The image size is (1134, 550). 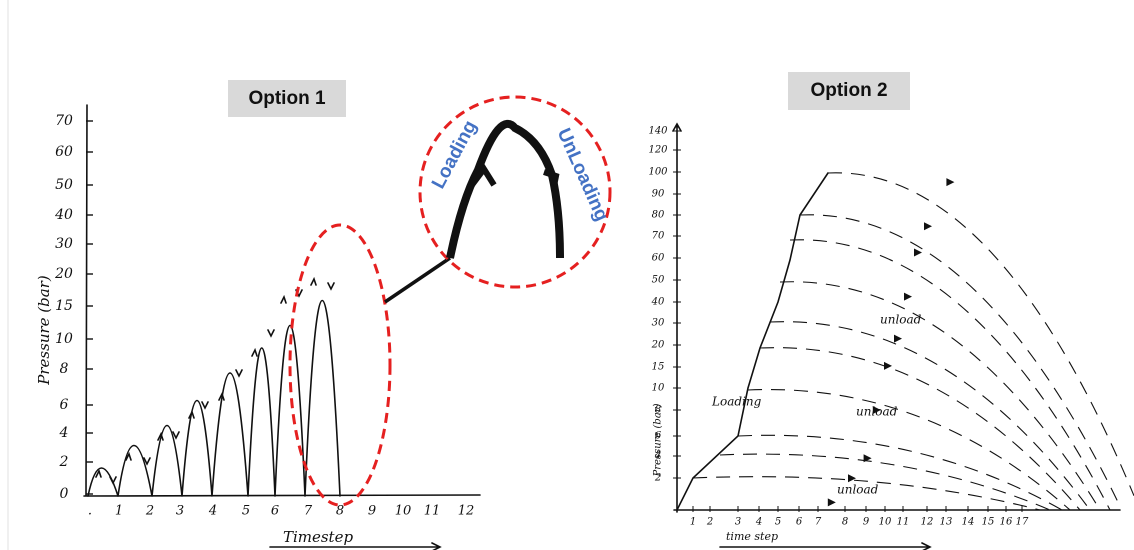 I want to click on x-tick-label: 14, so click(x=968, y=522).